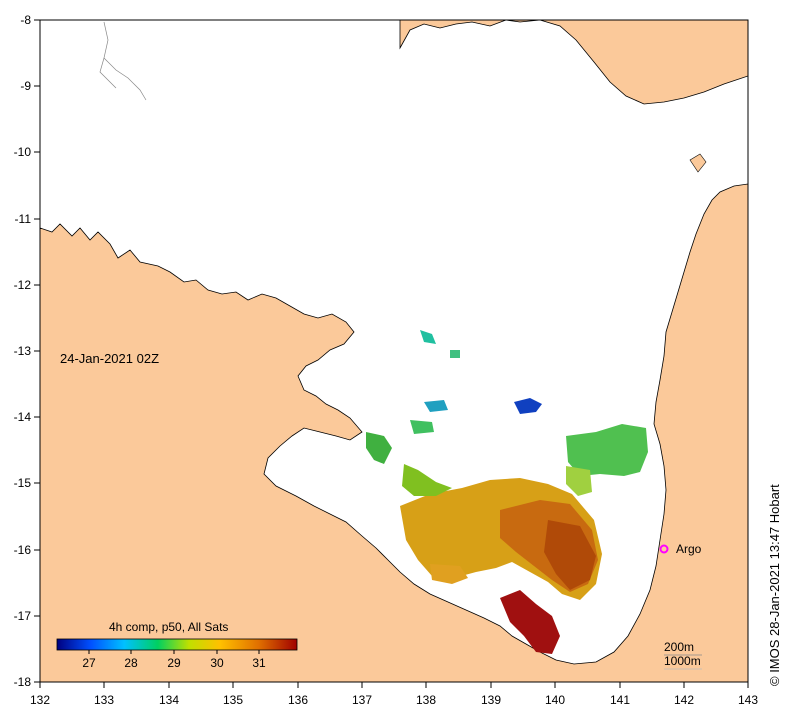 The width and height of the screenshot is (791, 716). I want to click on contour-1000m-label: 1000m, so click(682, 661).